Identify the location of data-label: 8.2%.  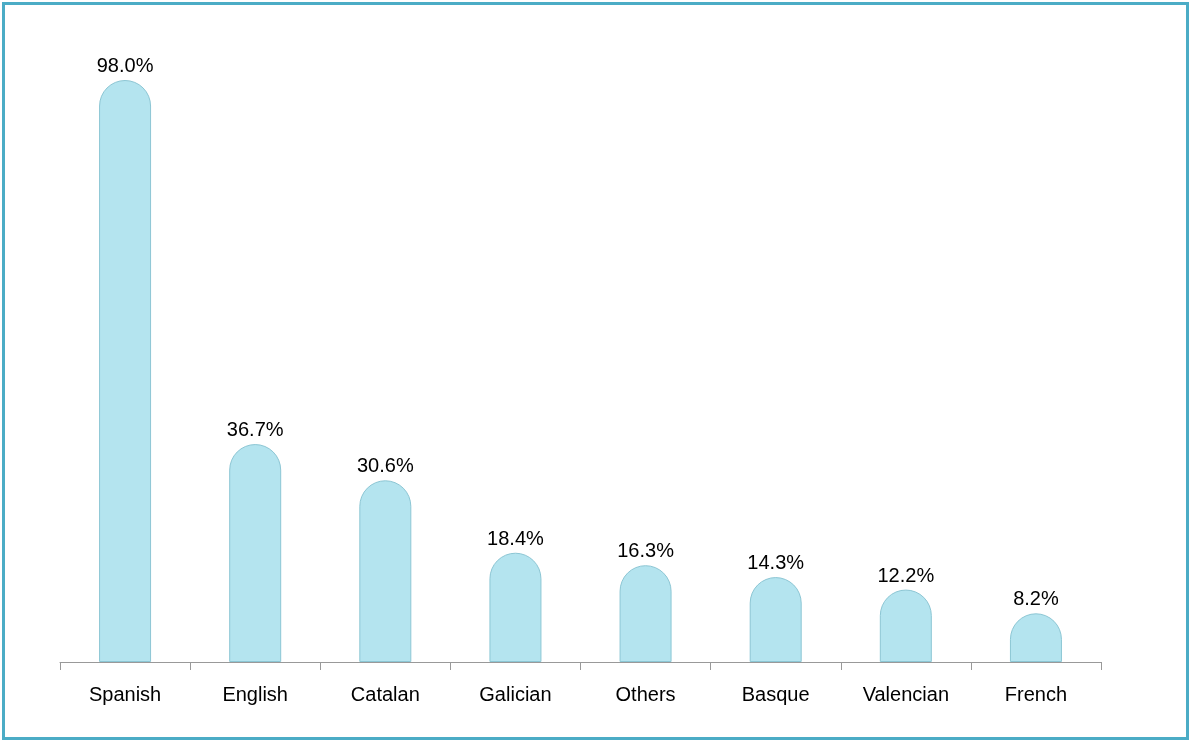
(1036, 598).